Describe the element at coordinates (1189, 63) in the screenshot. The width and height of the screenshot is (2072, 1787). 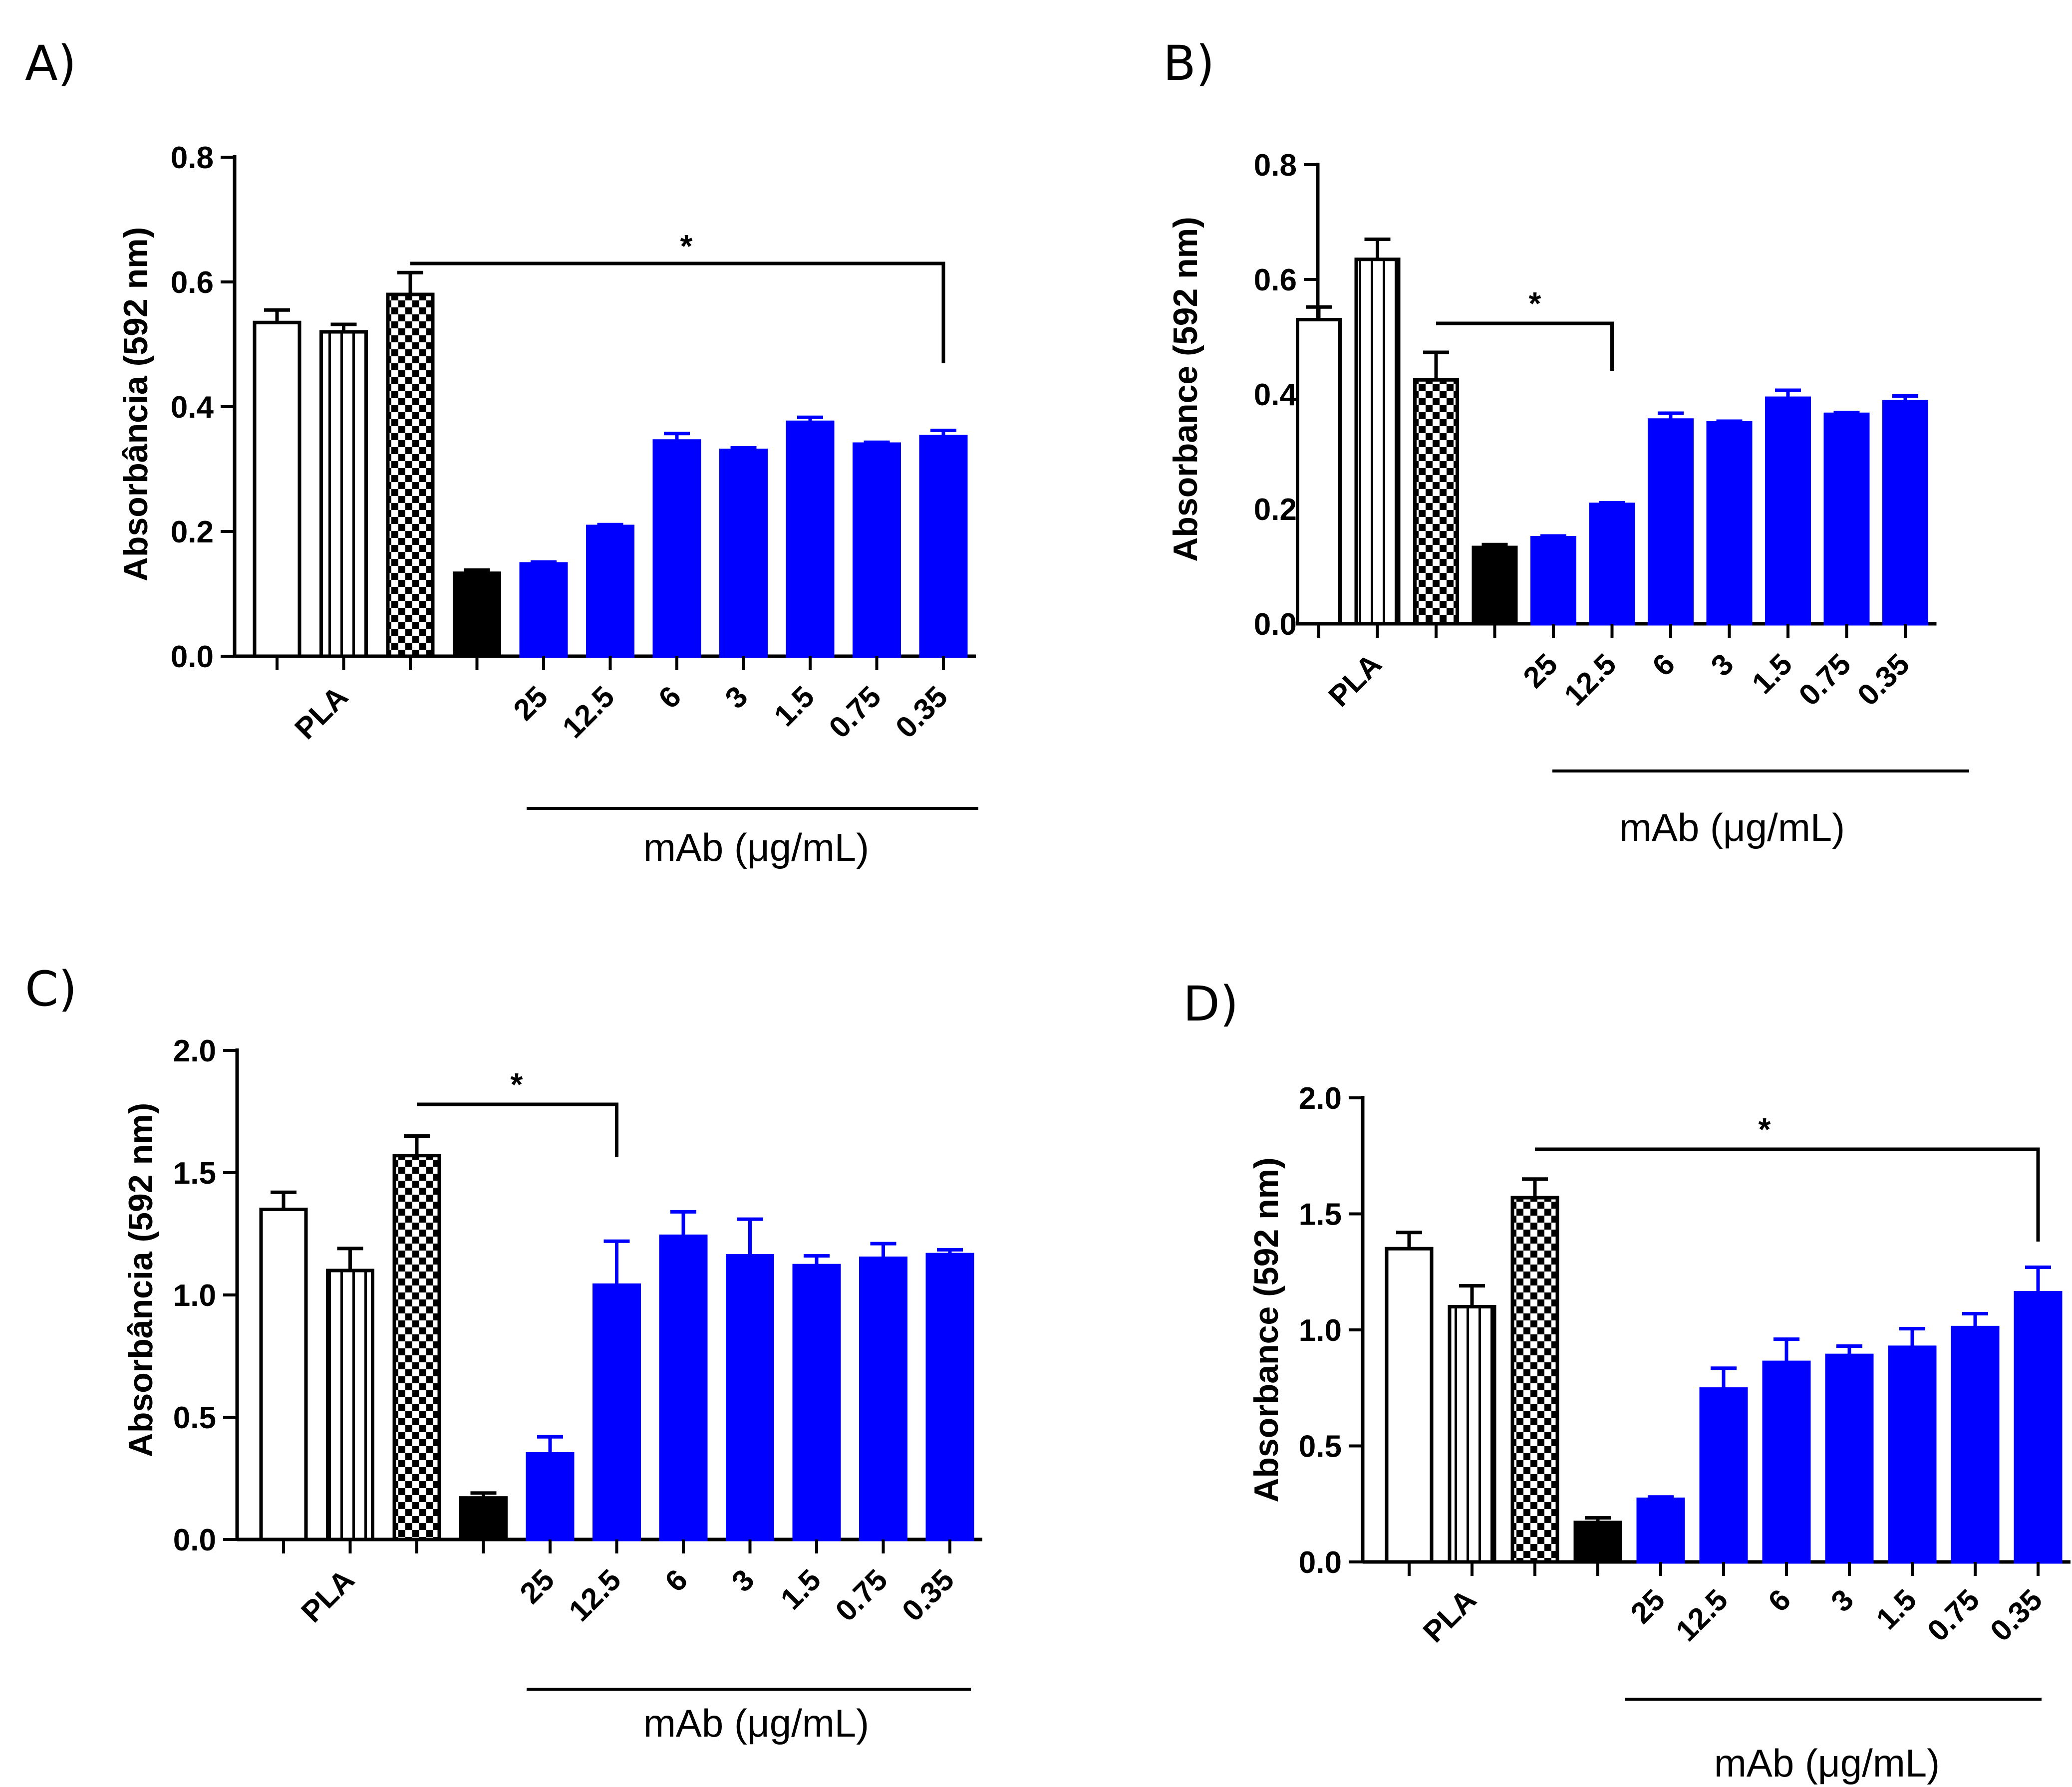
I see `panel-b-letter: B)` at that location.